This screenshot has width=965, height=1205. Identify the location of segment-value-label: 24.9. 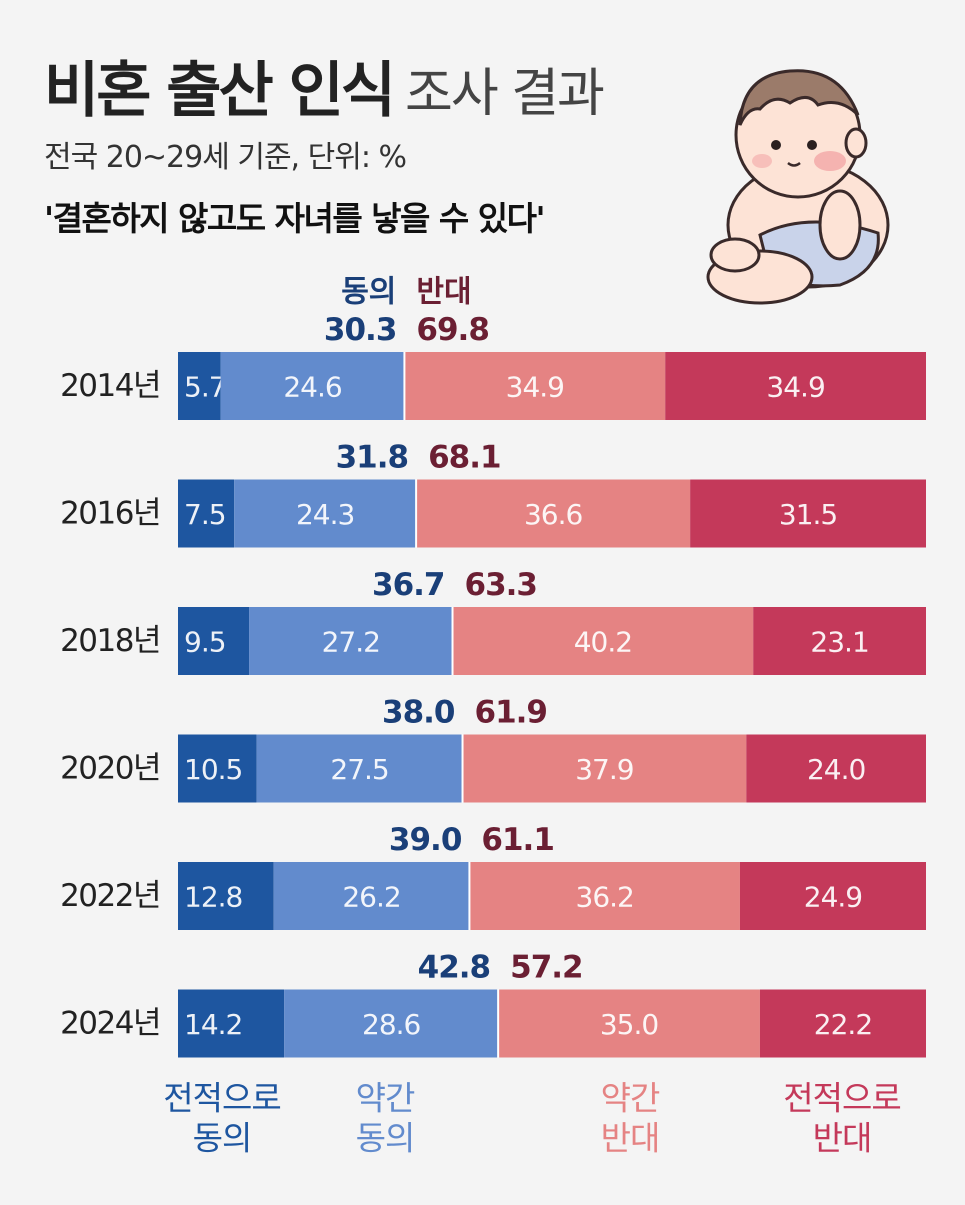
(833, 897).